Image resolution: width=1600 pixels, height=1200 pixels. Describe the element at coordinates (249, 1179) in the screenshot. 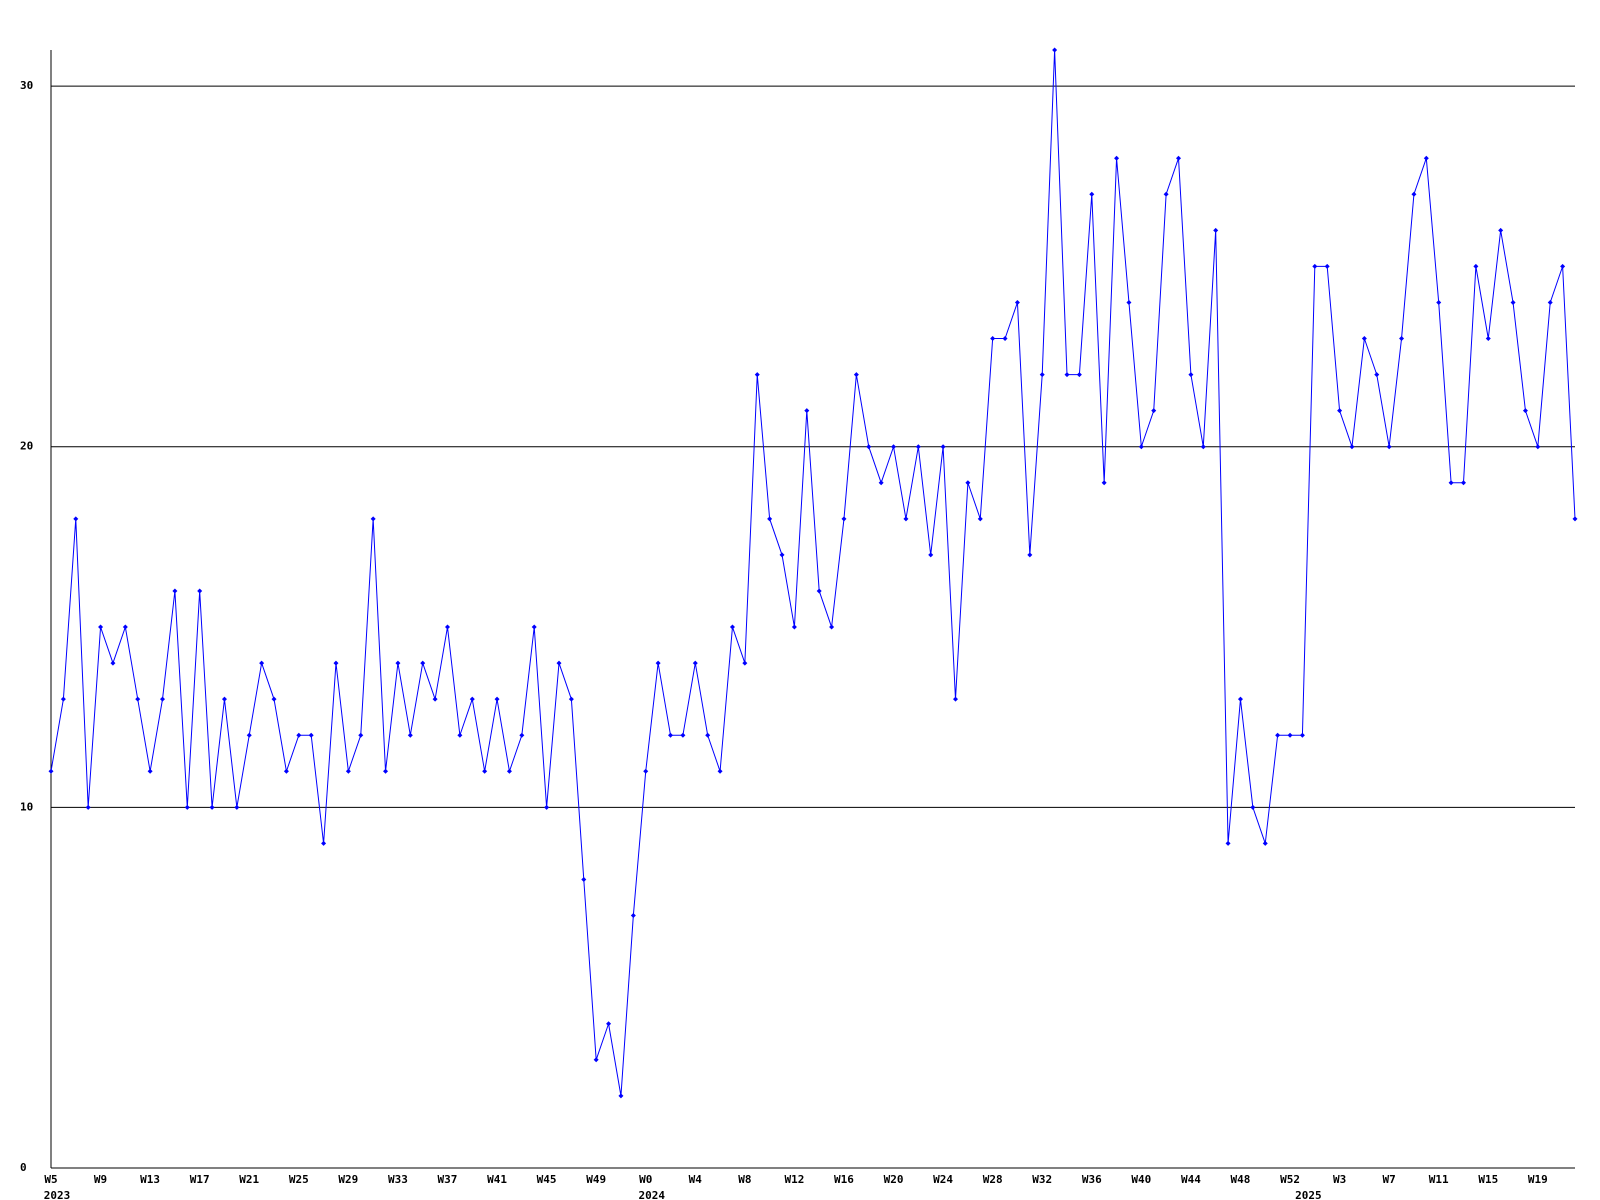

I see `x-tick-label: W21` at that location.